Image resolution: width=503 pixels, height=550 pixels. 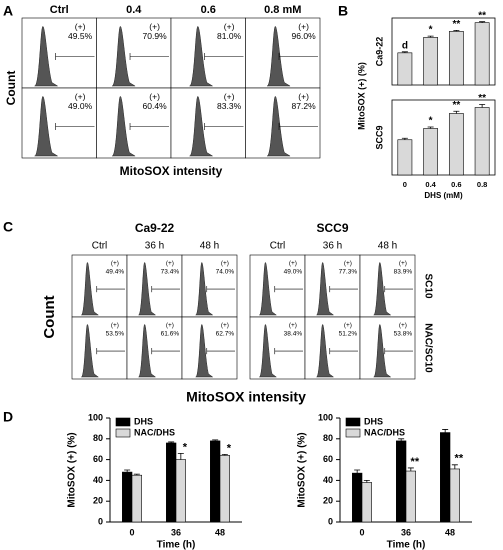 What do you see at coordinates (176, 545) in the screenshot?
I see `x-axis-label: Time (h)` at bounding box center [176, 545].